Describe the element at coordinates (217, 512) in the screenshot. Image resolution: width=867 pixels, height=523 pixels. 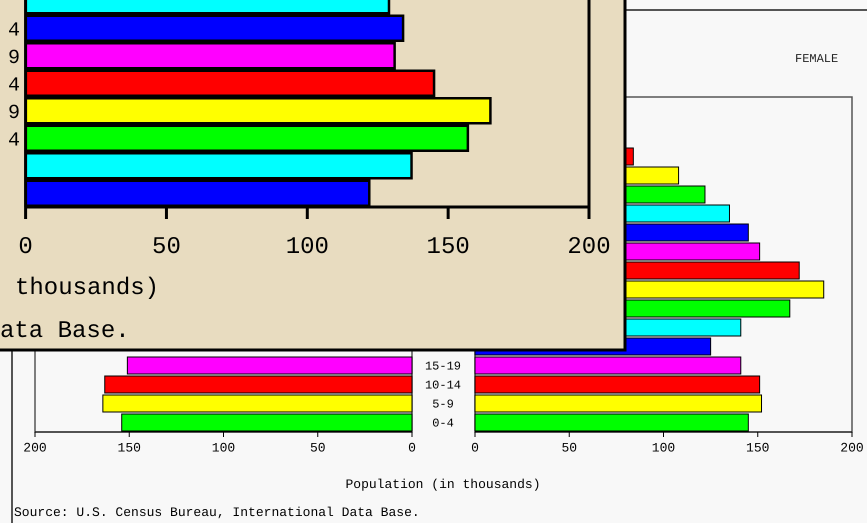
I see `source-note: Source: U.S. Census Bureau, International Data Base.` at that location.